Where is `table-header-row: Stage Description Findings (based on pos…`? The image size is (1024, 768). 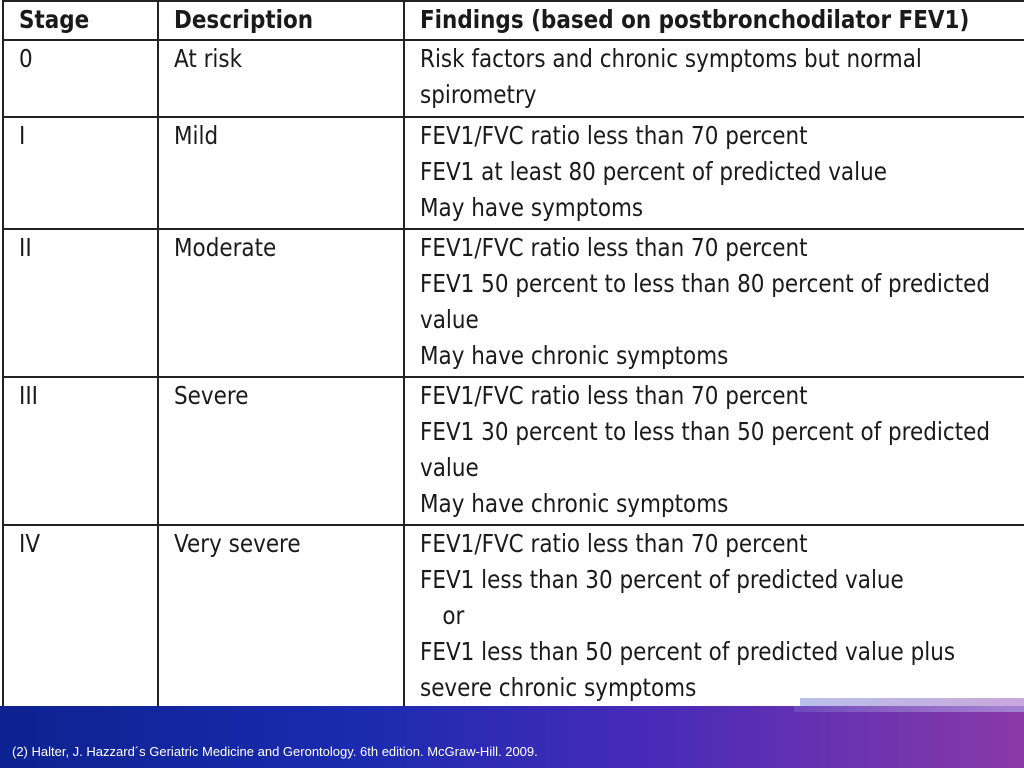
table-header-row: Stage Description Findings (based on pos… is located at coordinates (513, 20).